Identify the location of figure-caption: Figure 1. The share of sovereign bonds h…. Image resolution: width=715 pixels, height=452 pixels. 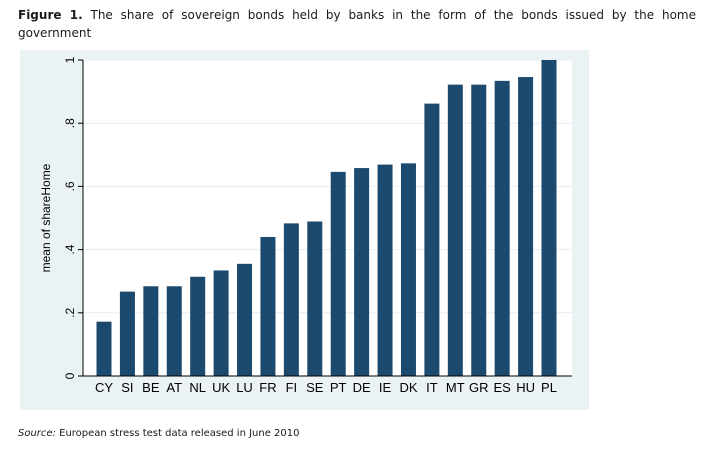
(357, 24).